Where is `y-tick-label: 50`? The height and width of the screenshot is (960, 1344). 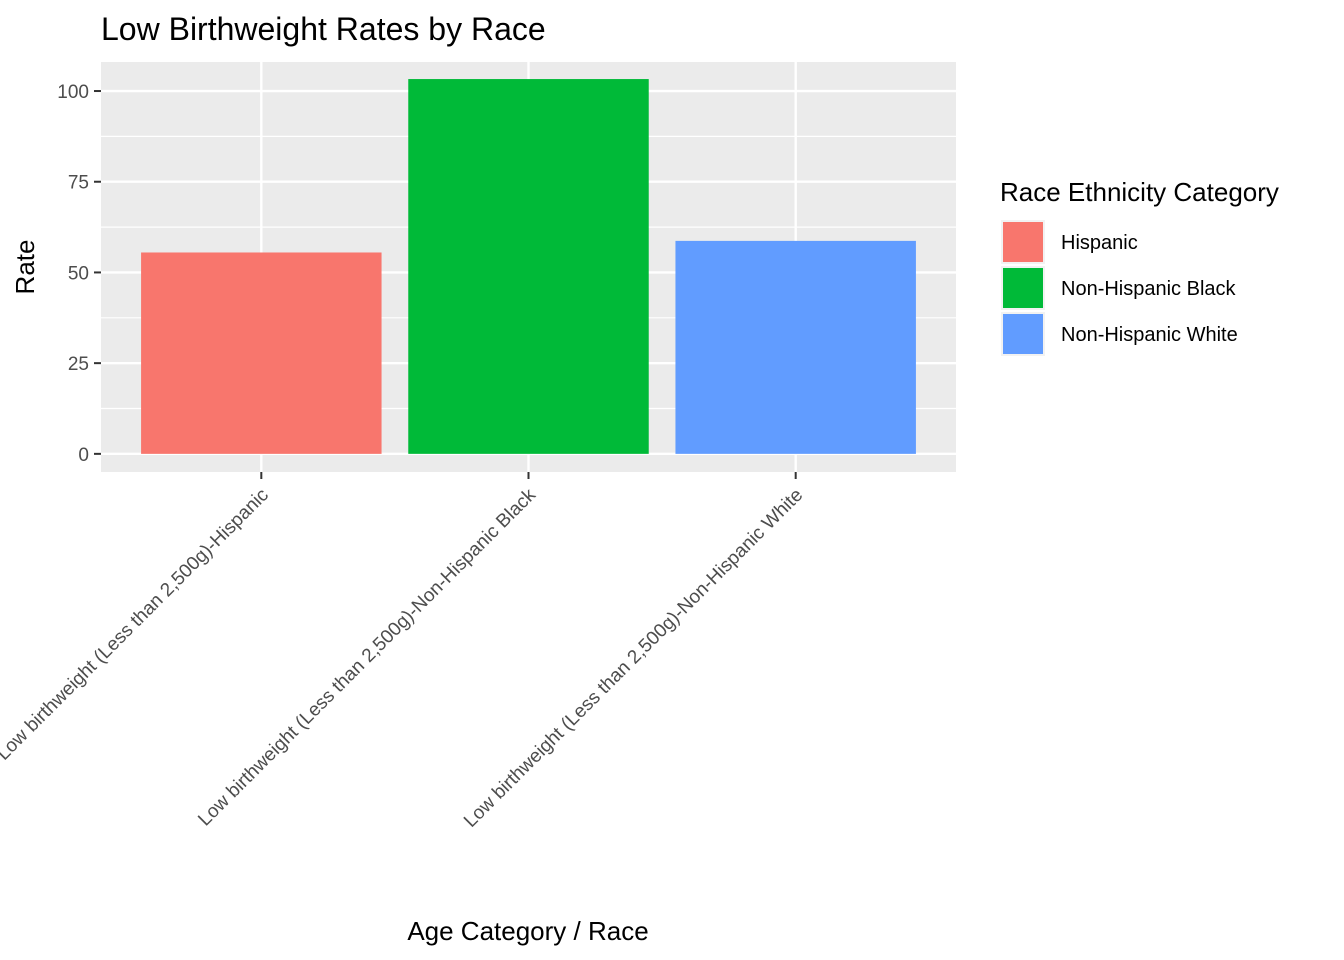 y-tick-label: 50 is located at coordinates (78, 273).